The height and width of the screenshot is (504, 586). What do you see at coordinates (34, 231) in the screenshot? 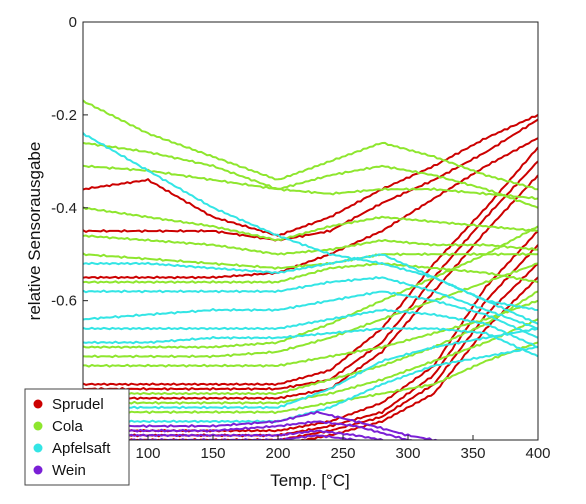
I see `y-axis-label: relative Sensorausgabe` at bounding box center [34, 231].